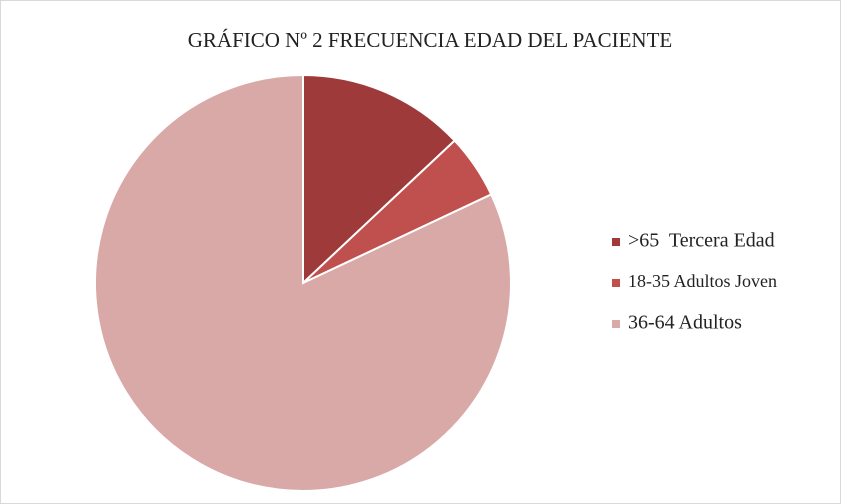 Image resolution: width=841 pixels, height=504 pixels. Describe the element at coordinates (701, 241) in the screenshot. I see `legend-label: >65 Tercera Edad` at that location.